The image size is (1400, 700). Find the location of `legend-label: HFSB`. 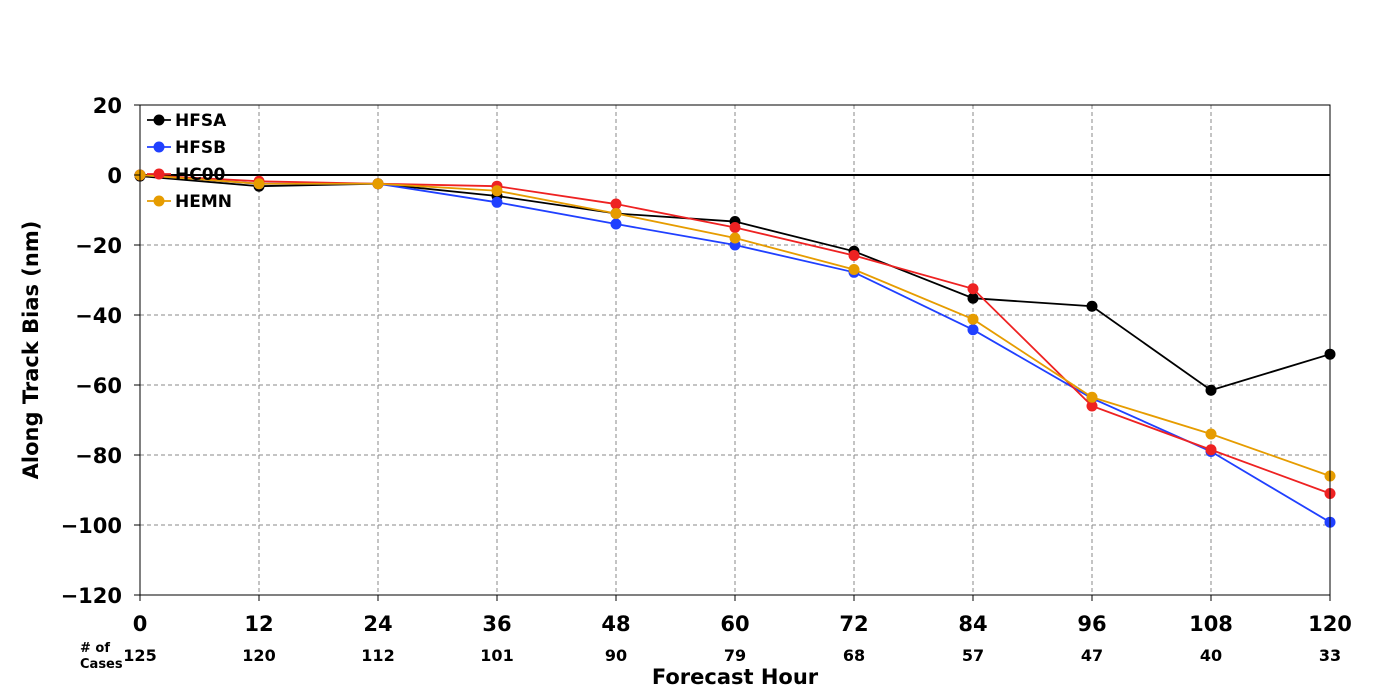

legend-label: HFSB is located at coordinates (200, 148).